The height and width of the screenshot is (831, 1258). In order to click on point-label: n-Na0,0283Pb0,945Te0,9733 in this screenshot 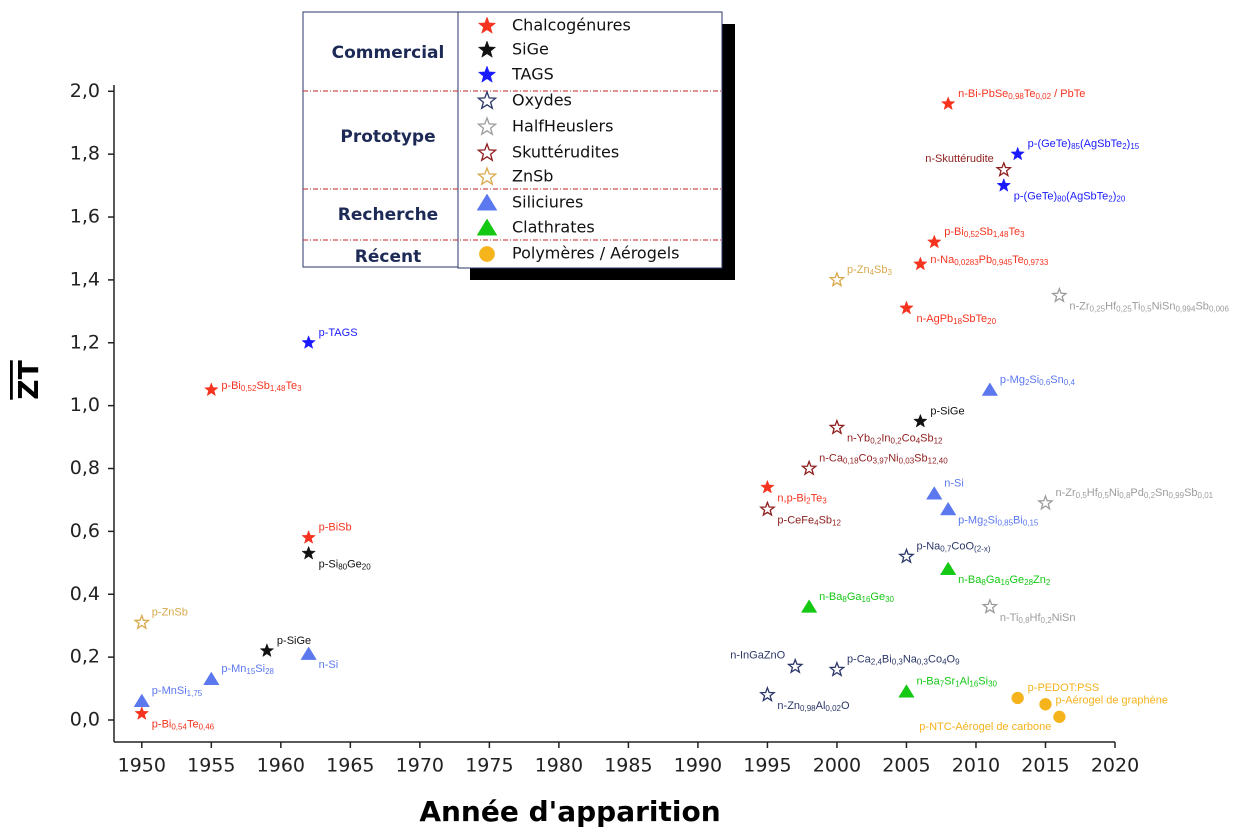, I will do `click(989, 260)`.